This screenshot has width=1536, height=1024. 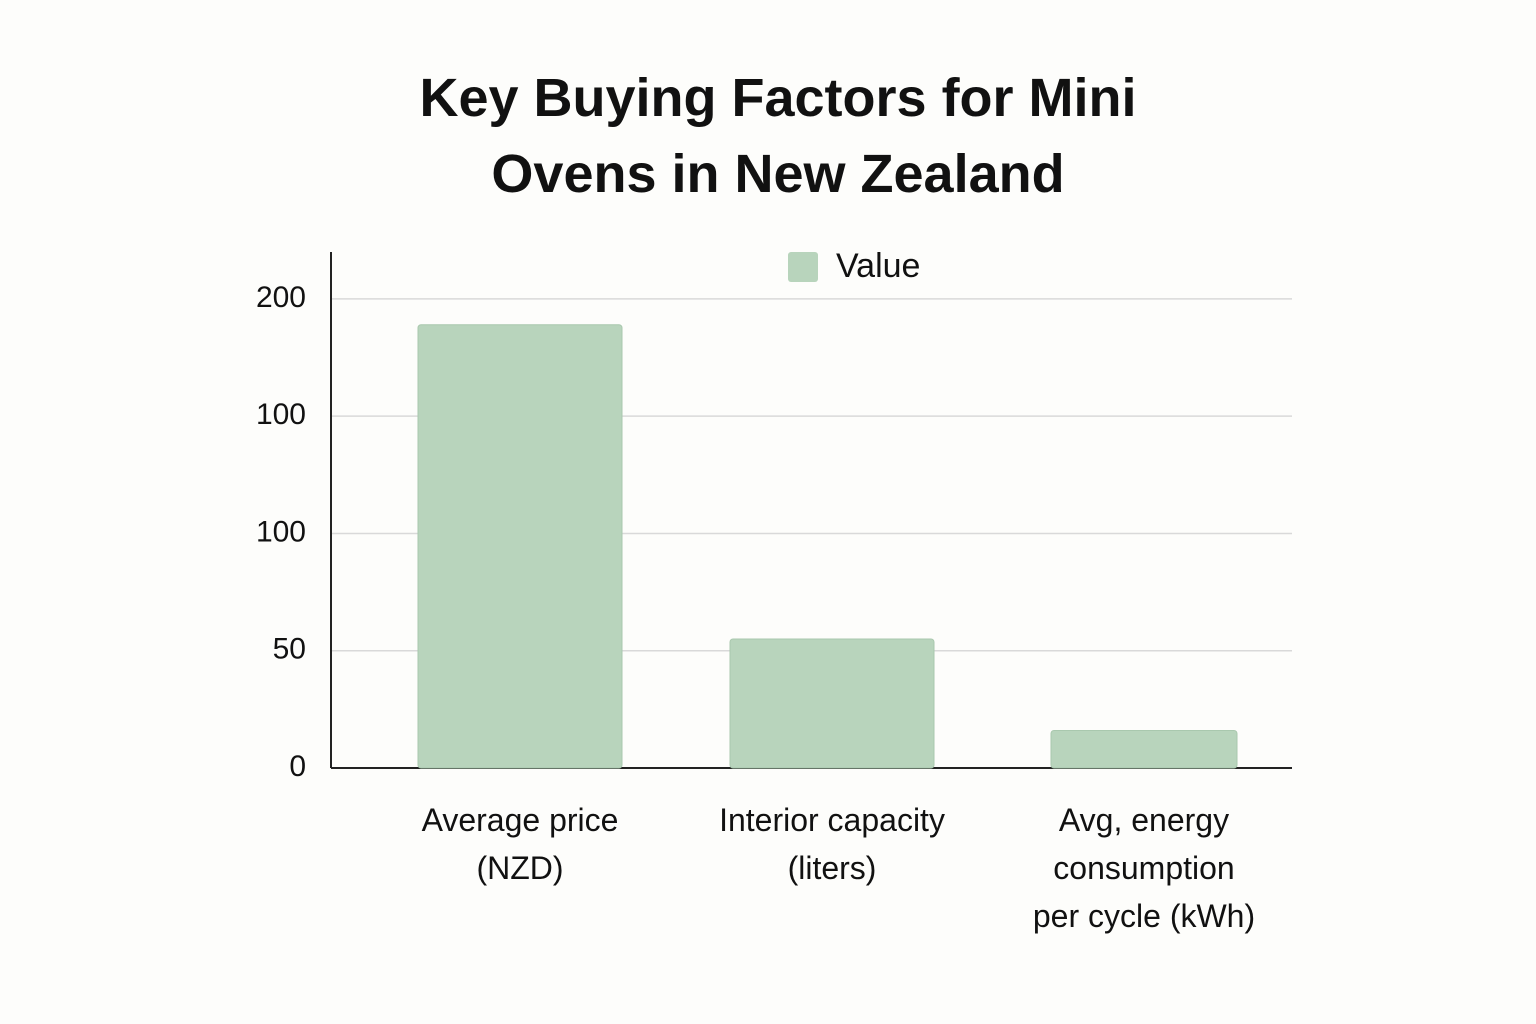 What do you see at coordinates (520, 844) in the screenshot?
I see `x-tick-label: Average price (NZD)` at bounding box center [520, 844].